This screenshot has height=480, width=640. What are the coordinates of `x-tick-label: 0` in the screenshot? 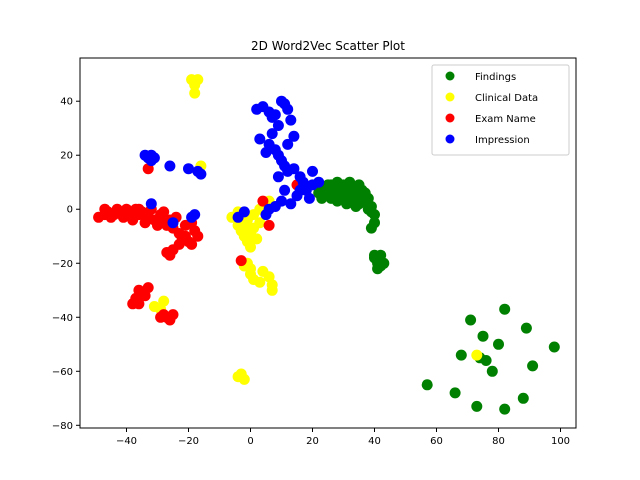 It's located at (250, 441).